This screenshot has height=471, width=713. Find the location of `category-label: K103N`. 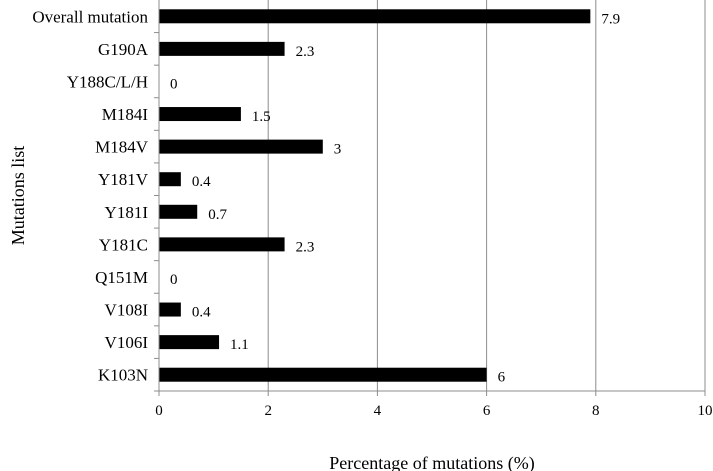

category-label: K103N is located at coordinates (123, 375).